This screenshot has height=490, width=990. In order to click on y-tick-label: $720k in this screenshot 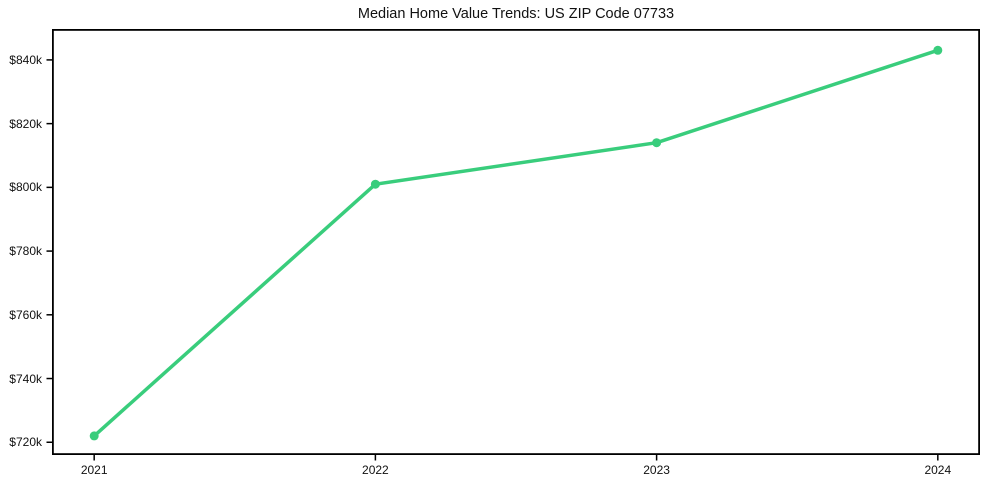, I will do `click(25, 442)`.